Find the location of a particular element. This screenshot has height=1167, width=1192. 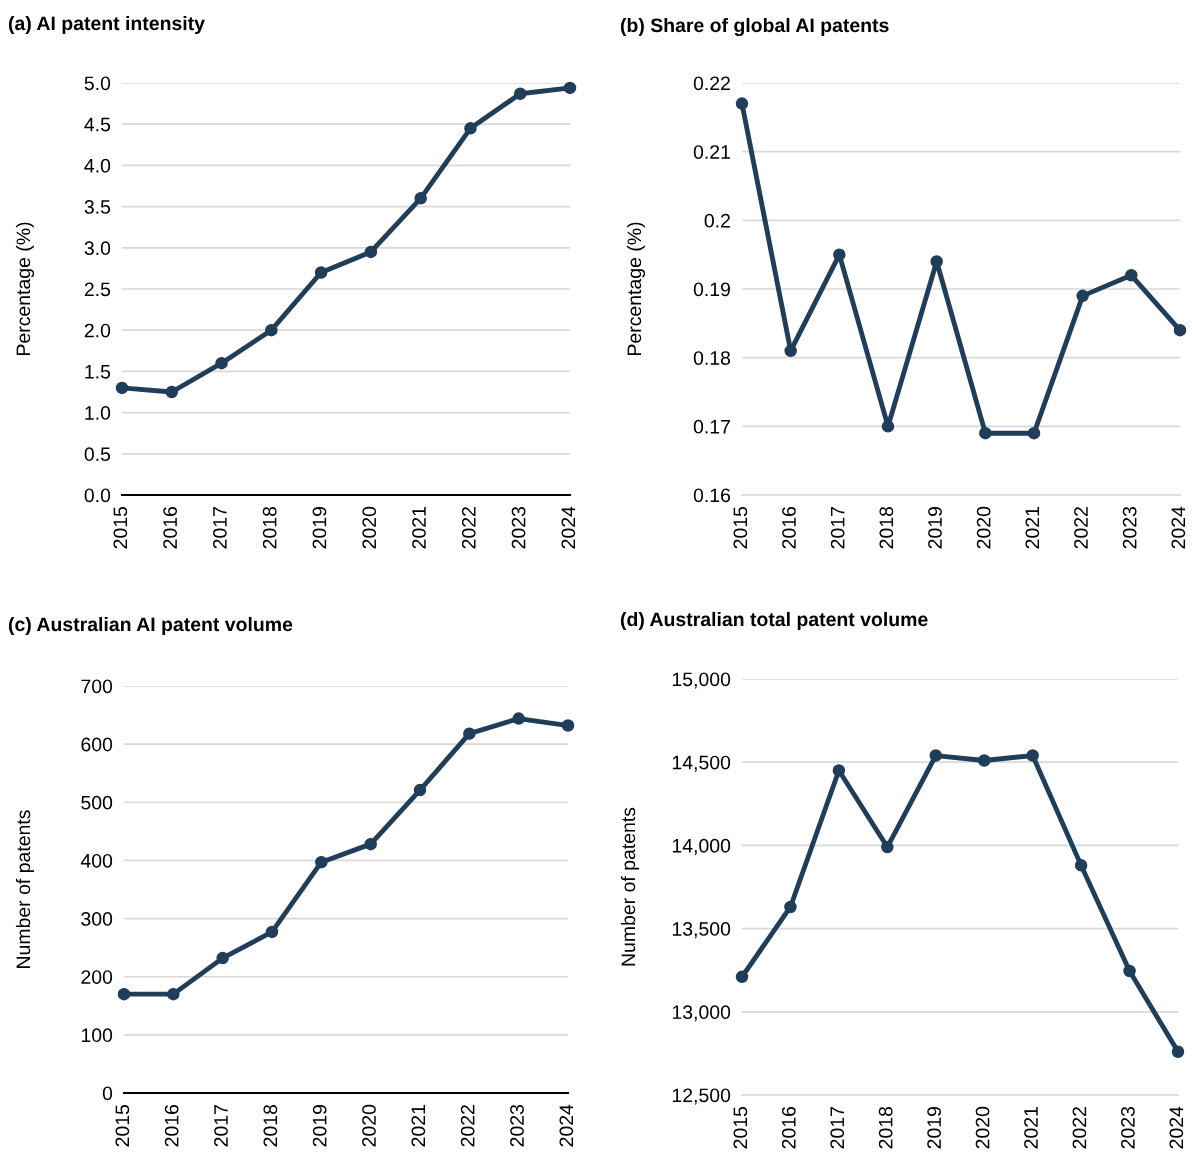

y-tick-label: 400 is located at coordinates (96, 860).